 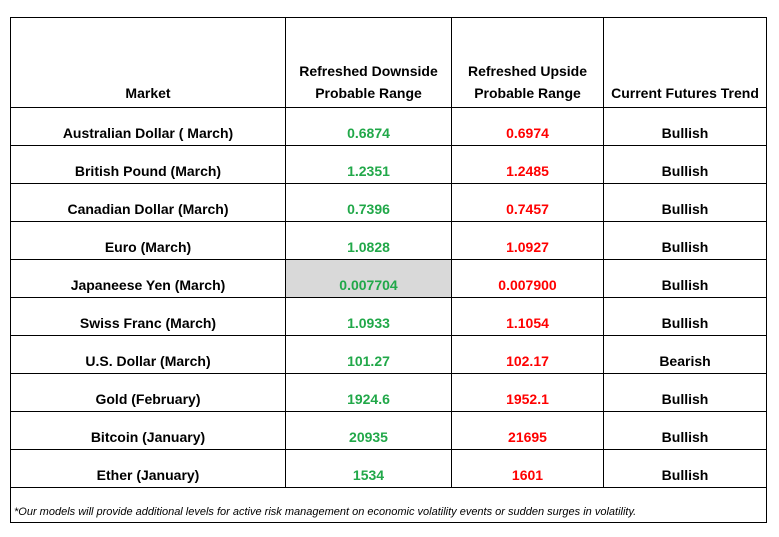 I want to click on upside-cell: 1.1054, so click(x=527, y=316).